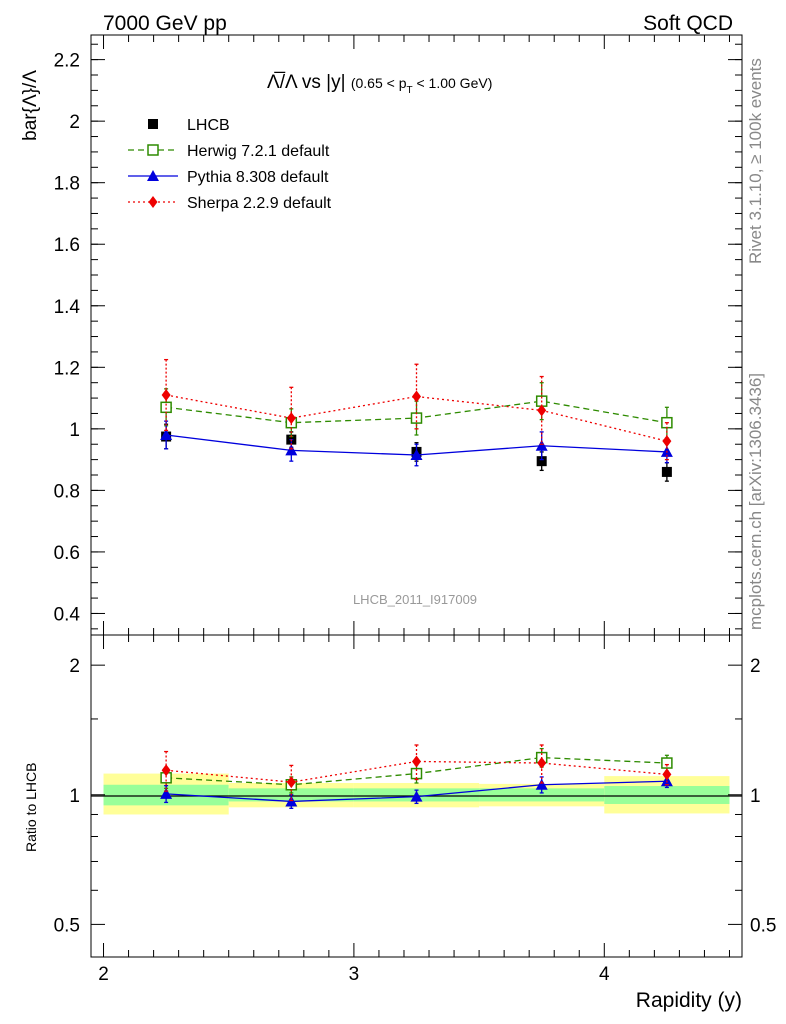  Describe the element at coordinates (67, 245) in the screenshot. I see `y-tick-label: 1.6` at that location.